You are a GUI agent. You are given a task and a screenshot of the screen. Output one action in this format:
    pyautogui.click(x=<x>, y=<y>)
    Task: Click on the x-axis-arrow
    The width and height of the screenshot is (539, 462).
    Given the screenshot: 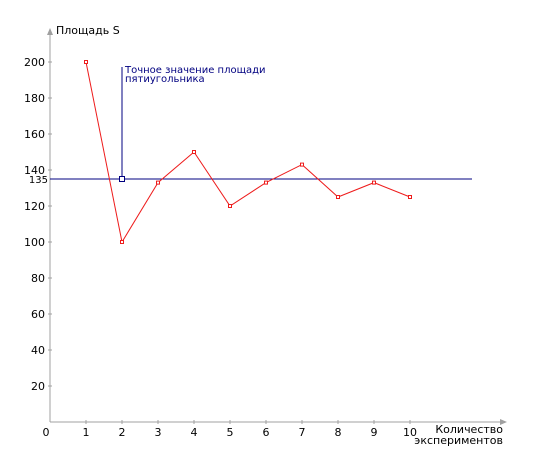 What is the action you would take?
    pyautogui.click(x=503, y=422)
    